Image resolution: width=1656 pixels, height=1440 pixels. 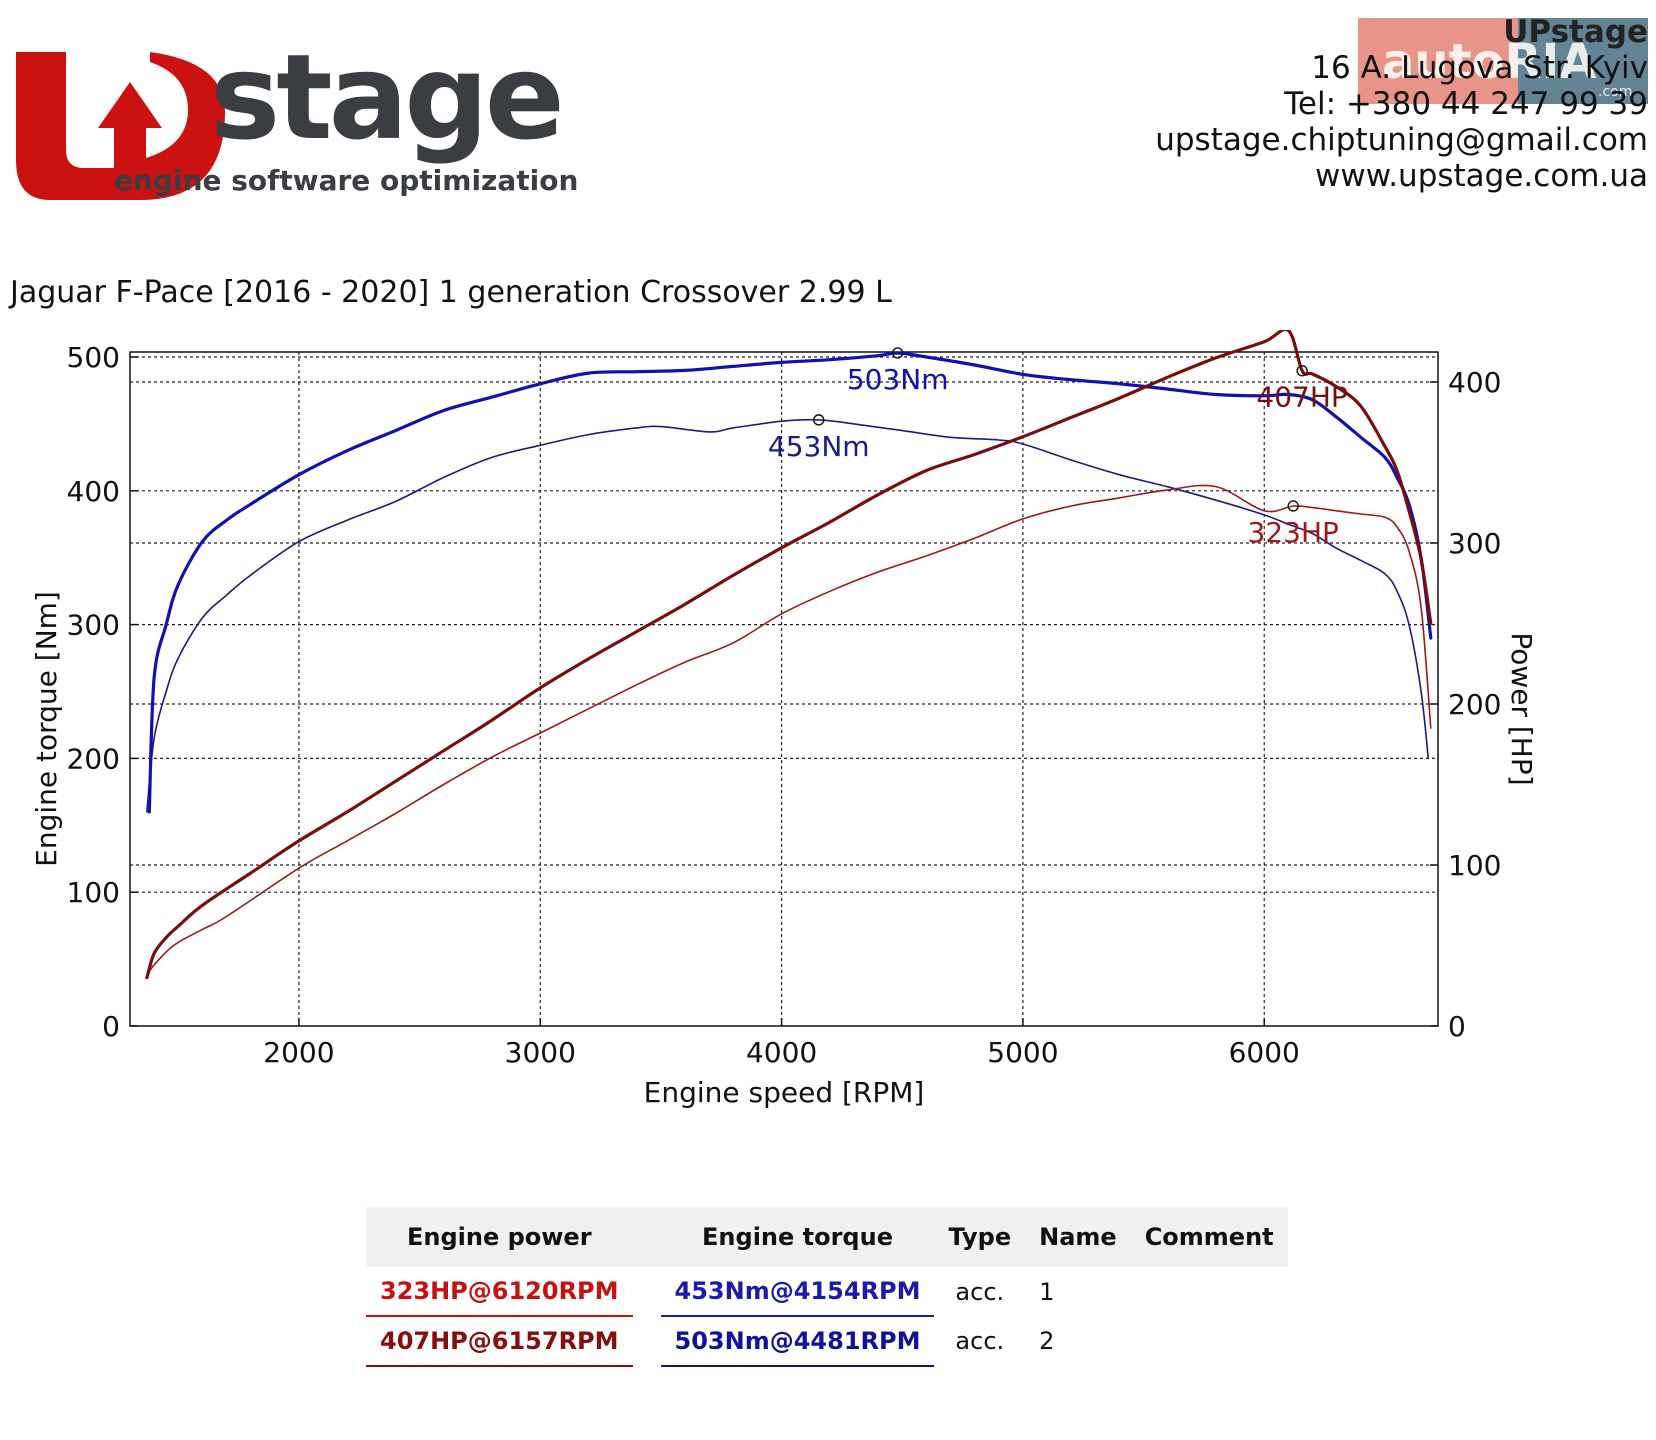 What do you see at coordinates (797, 1292) in the screenshot?
I see `row-torque: 453Nm@4154RPM` at bounding box center [797, 1292].